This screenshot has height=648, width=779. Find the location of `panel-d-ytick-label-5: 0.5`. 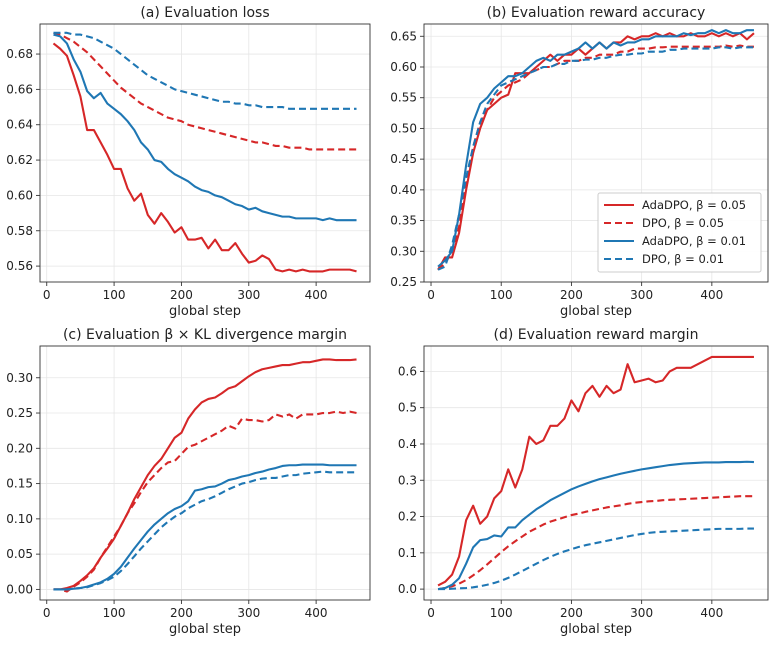

panel-d-ytick-label-5: 0.5 is located at coordinates (407, 408).